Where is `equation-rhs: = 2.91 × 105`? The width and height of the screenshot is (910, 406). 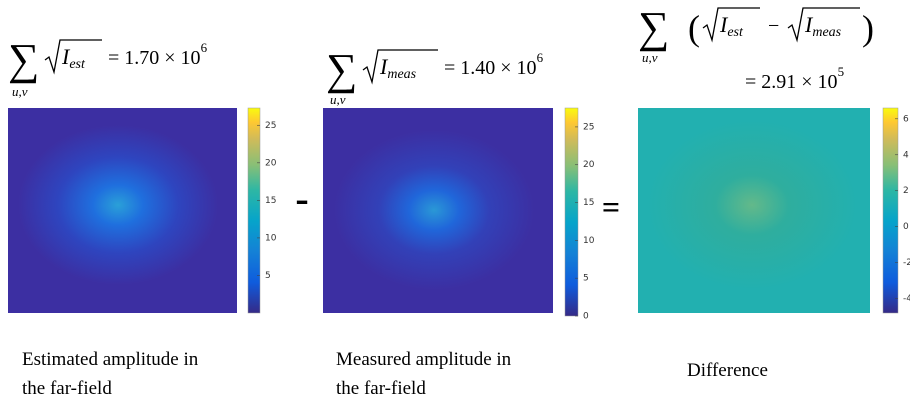 equation-rhs: = 2.91 × 105 is located at coordinates (794, 78).